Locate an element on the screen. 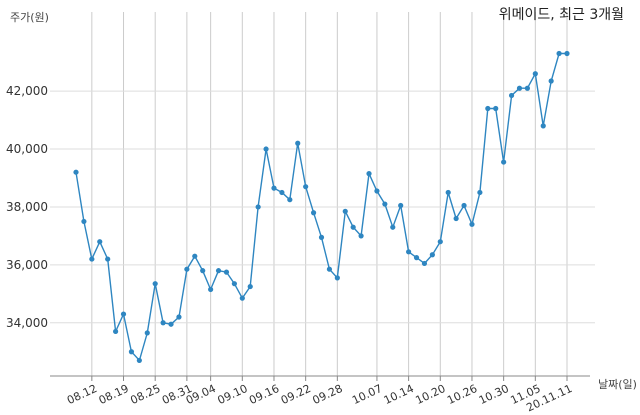  x-tick-label: 09.22 is located at coordinates (296, 394).